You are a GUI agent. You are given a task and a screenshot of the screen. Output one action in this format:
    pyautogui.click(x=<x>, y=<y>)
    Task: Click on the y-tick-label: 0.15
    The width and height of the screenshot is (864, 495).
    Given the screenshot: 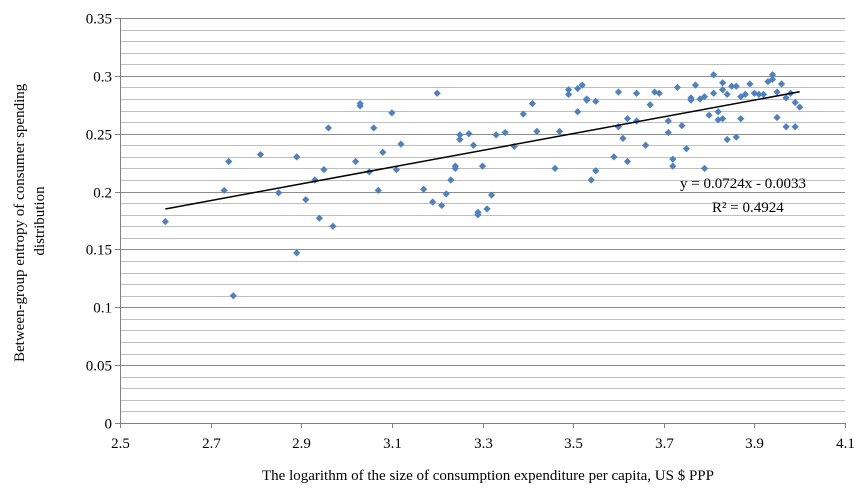 What is the action you would take?
    pyautogui.click(x=99, y=251)
    